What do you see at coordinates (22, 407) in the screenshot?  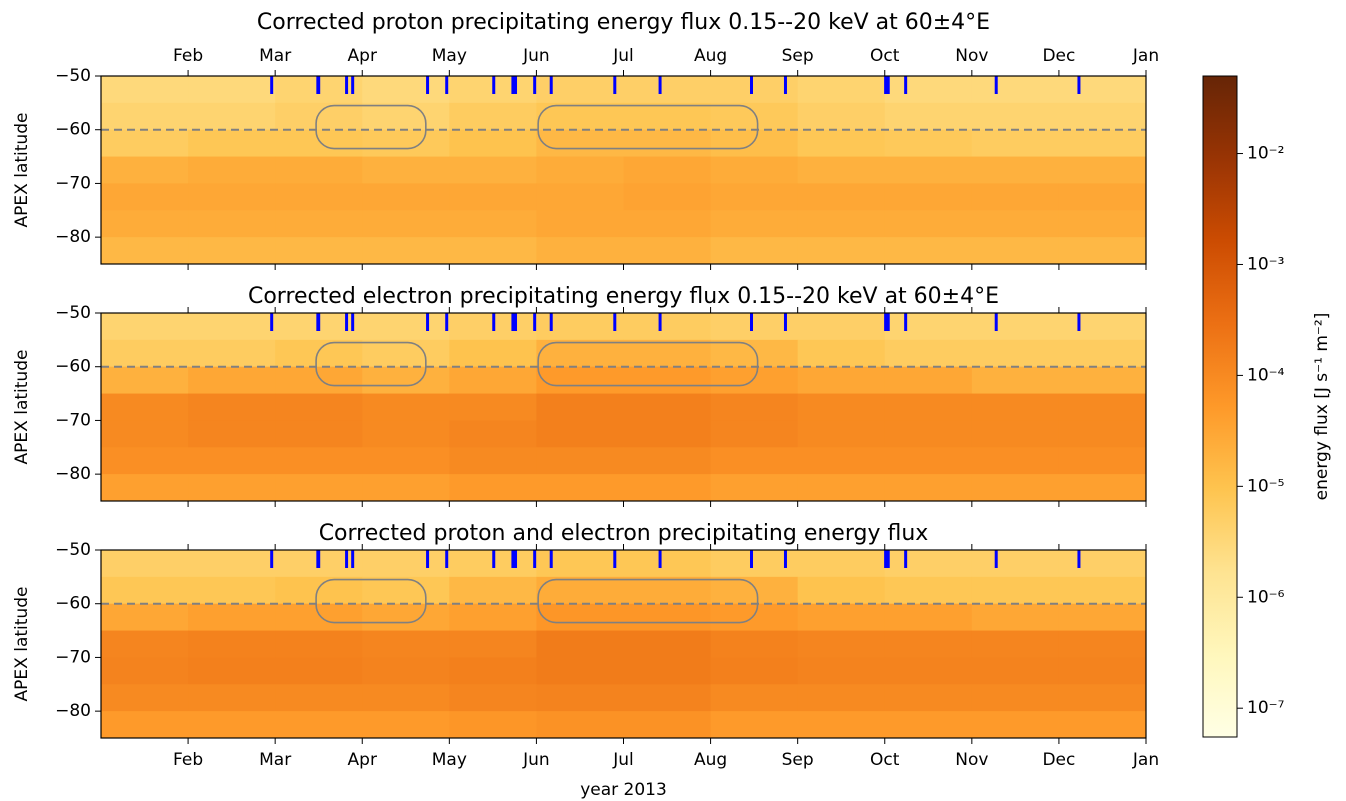 I see `y-axis-label: APEX latitude` at bounding box center [22, 407].